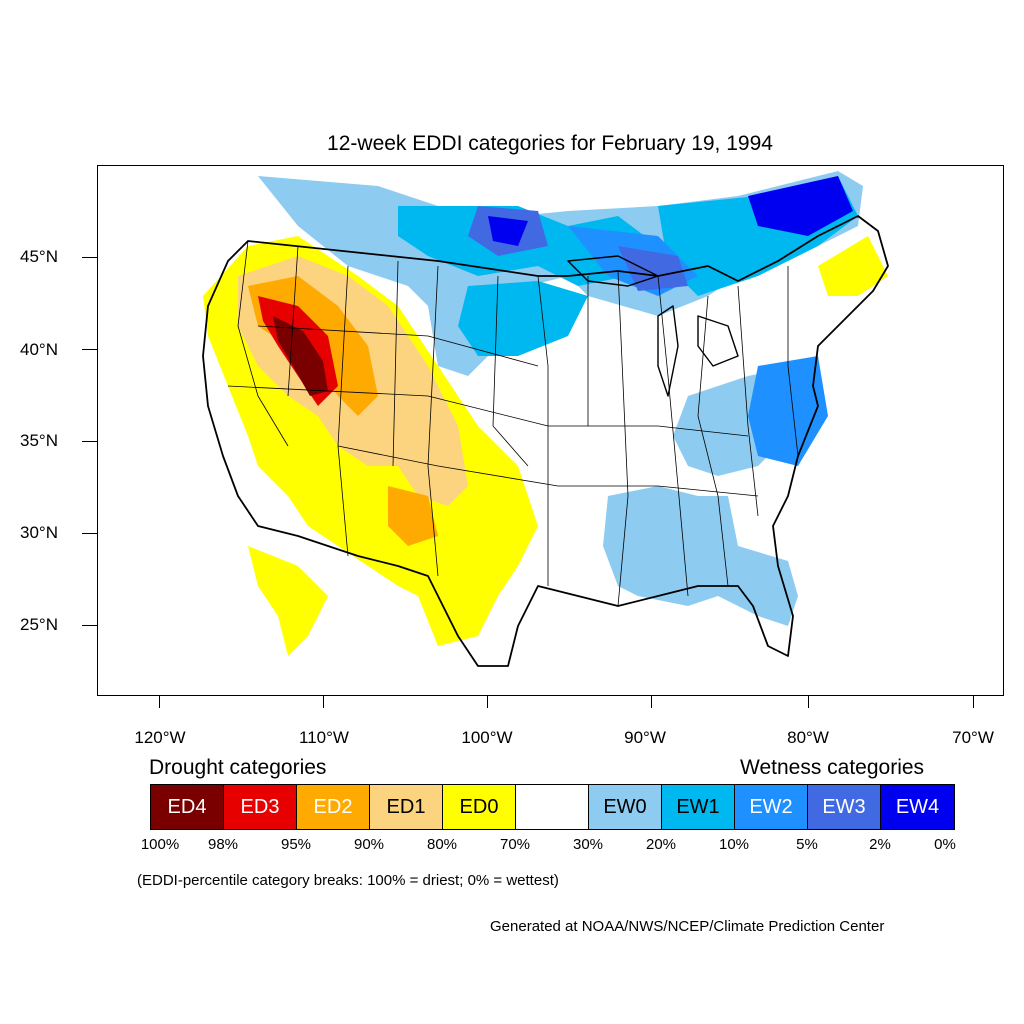  What do you see at coordinates (406, 807) in the screenshot?
I see `legend-box-ed1: ED1` at bounding box center [406, 807].